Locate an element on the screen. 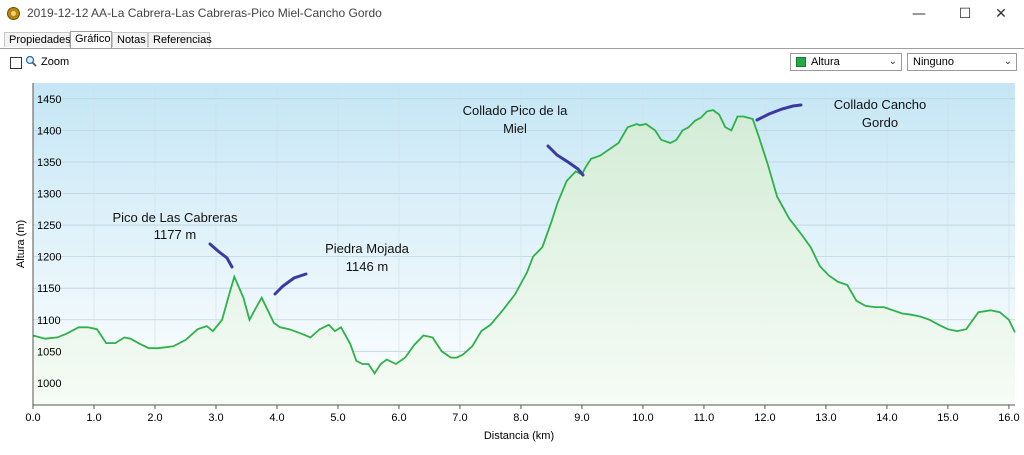 Image resolution: width=1024 pixels, height=455 pixels. tab-referencias: Referencias is located at coordinates (180, 39).